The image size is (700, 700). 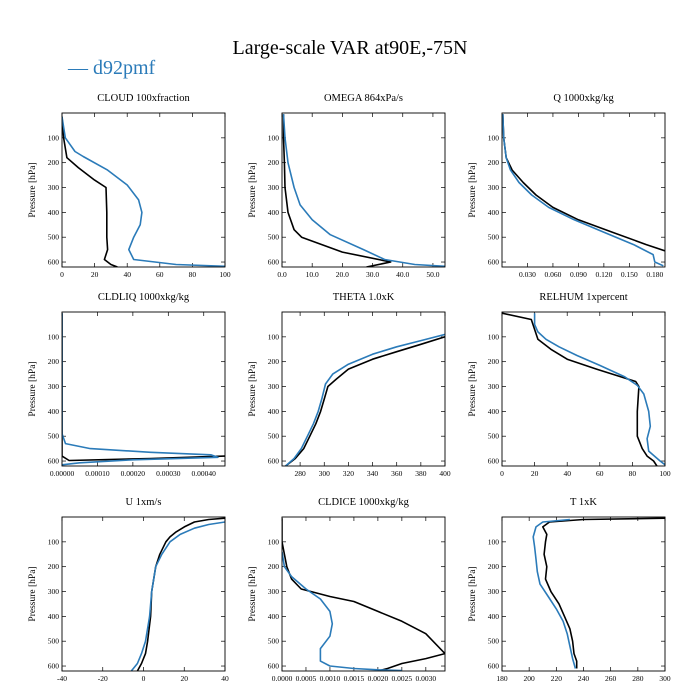 I want to click on x-tick-label: 50.0, so click(x=432, y=274).